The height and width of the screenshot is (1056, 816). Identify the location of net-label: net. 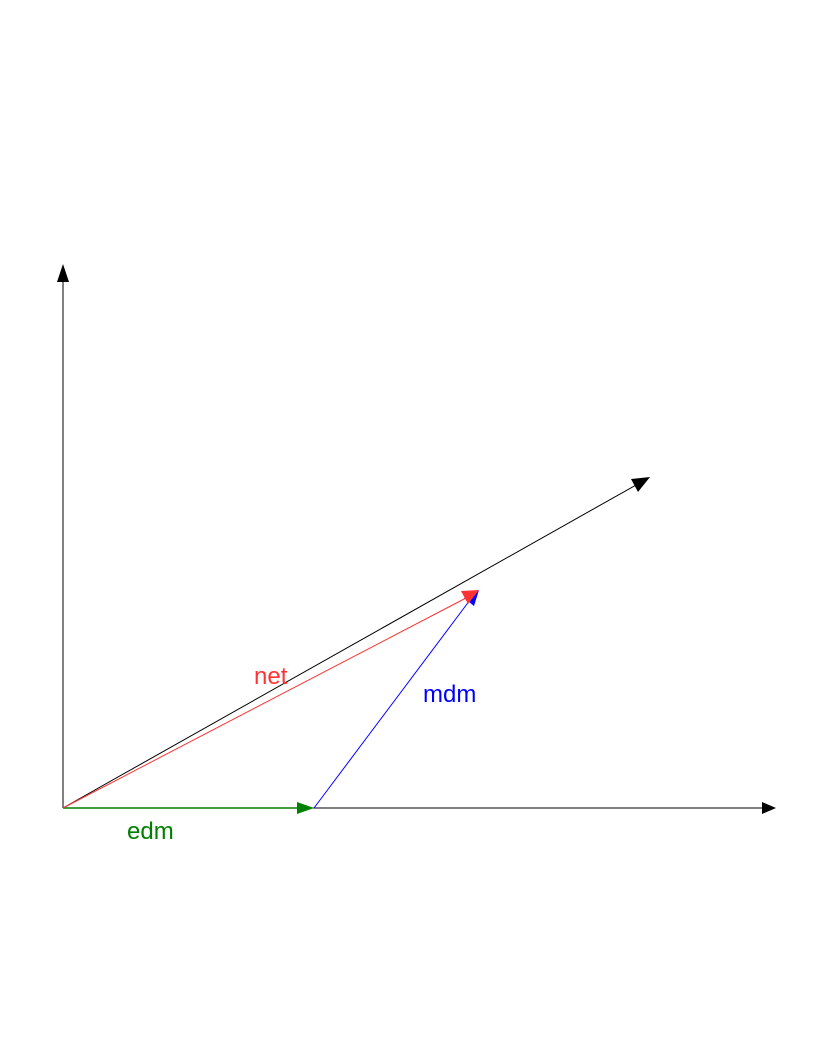
(271, 676).